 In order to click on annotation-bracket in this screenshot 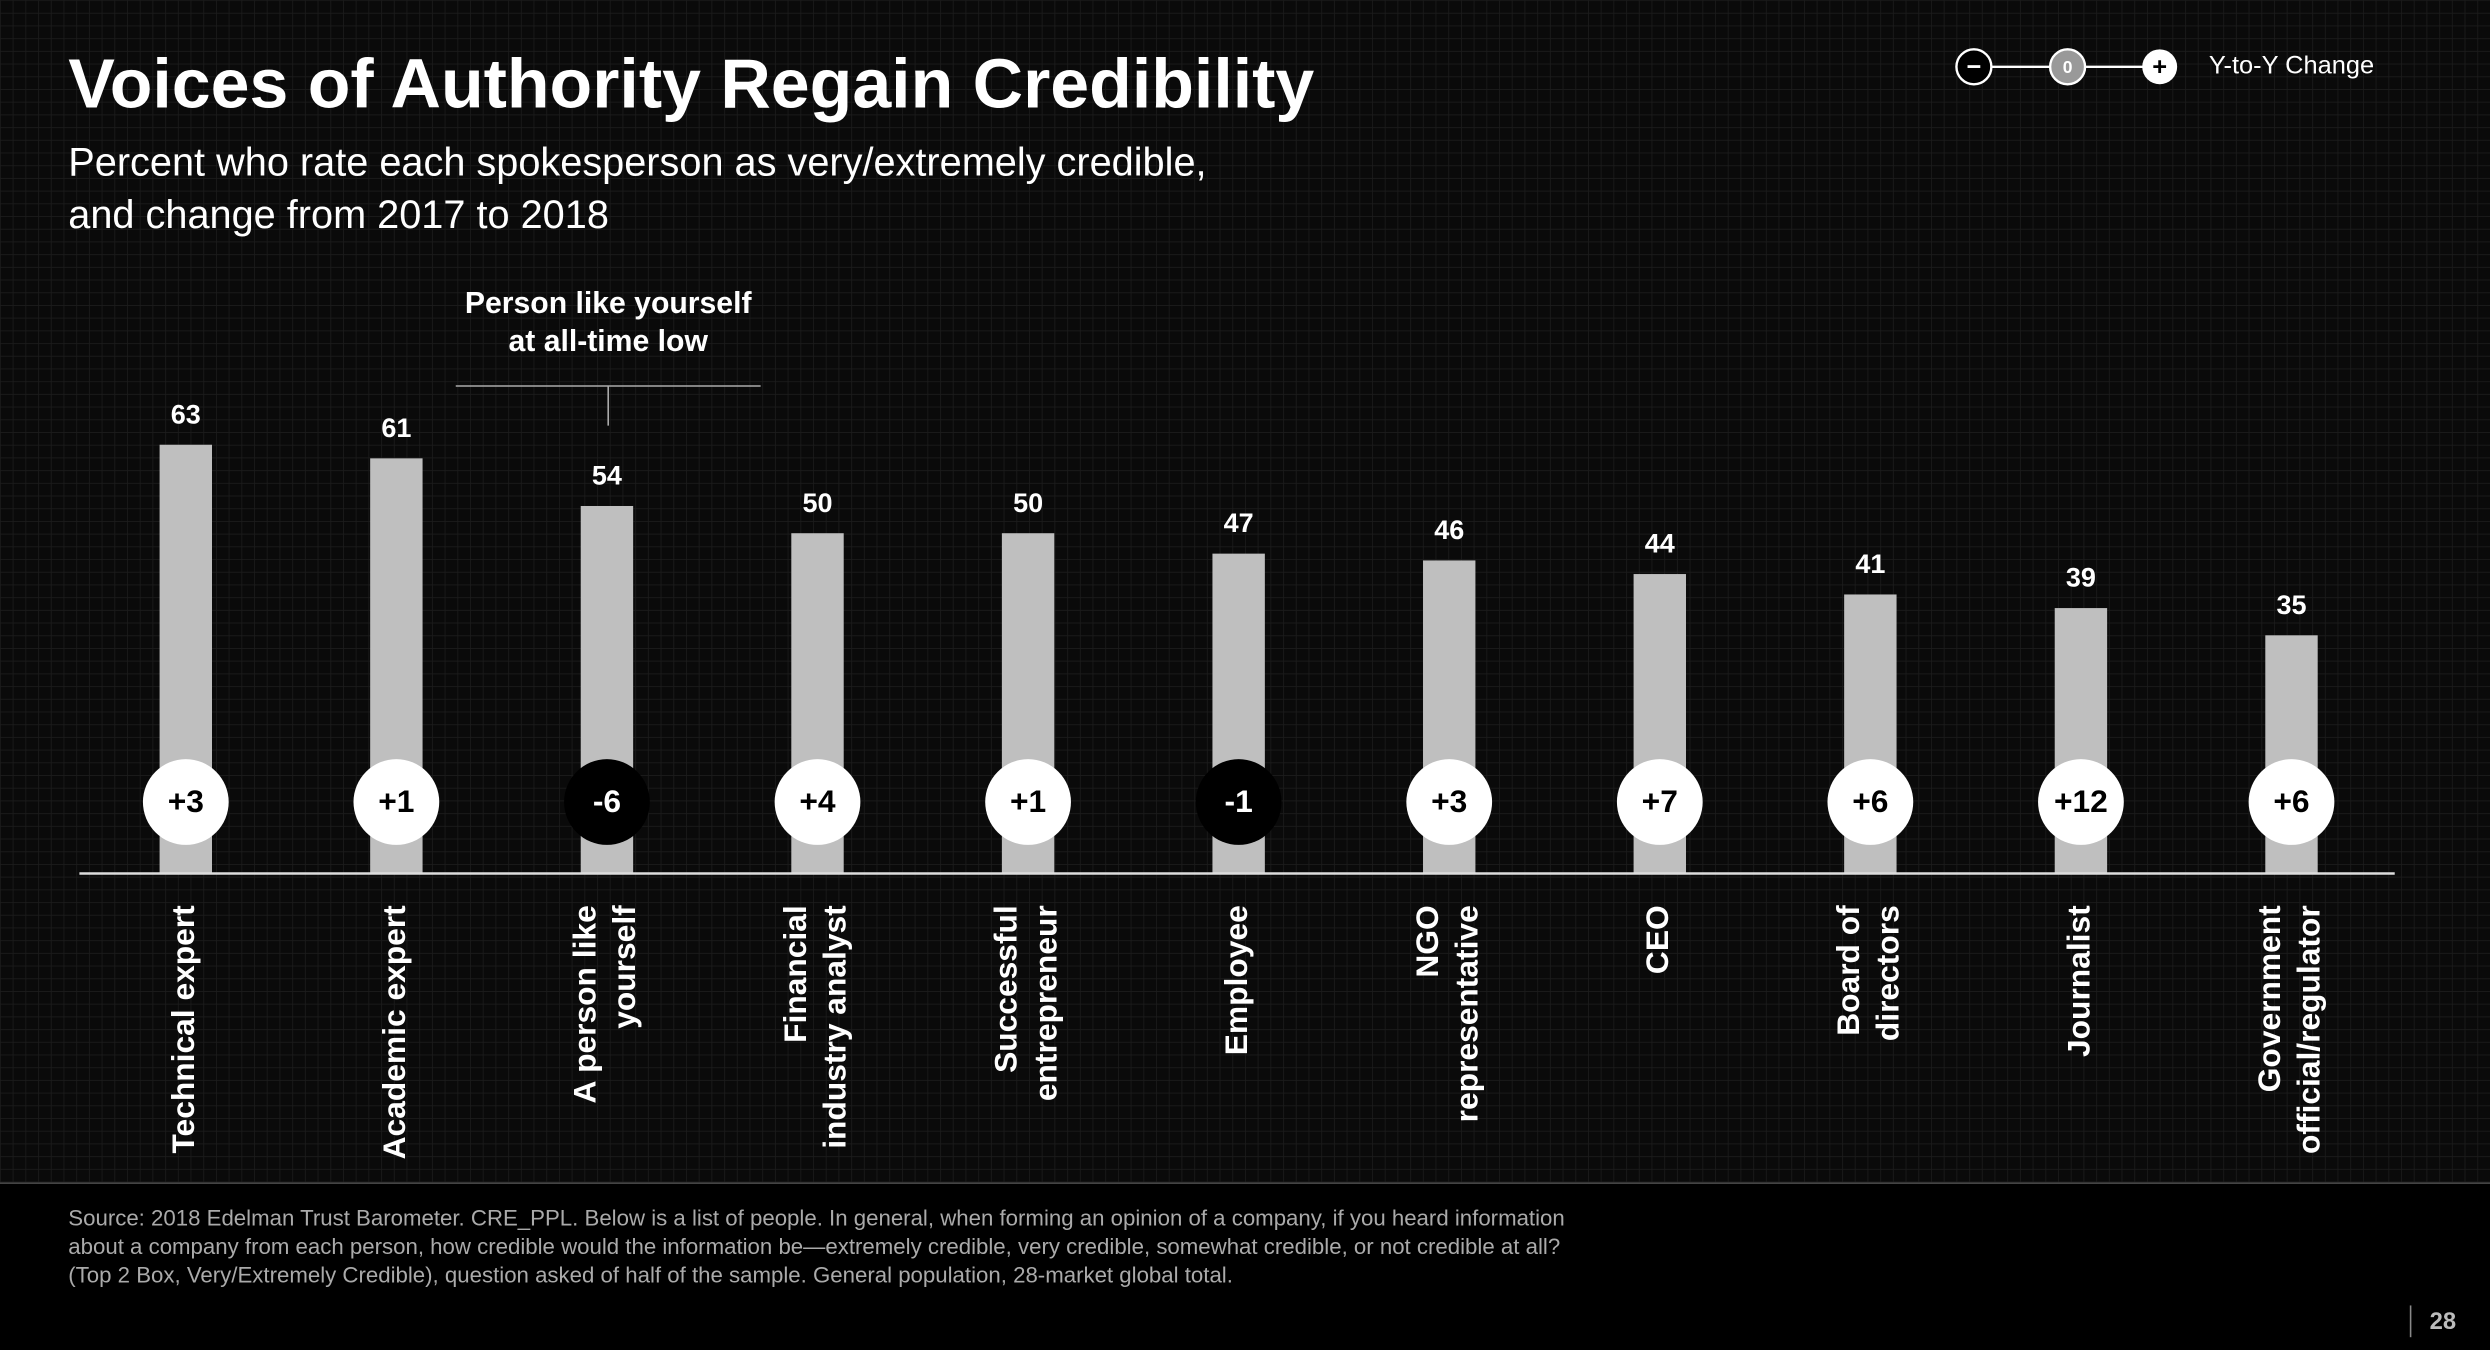, I will do `click(608, 405)`.